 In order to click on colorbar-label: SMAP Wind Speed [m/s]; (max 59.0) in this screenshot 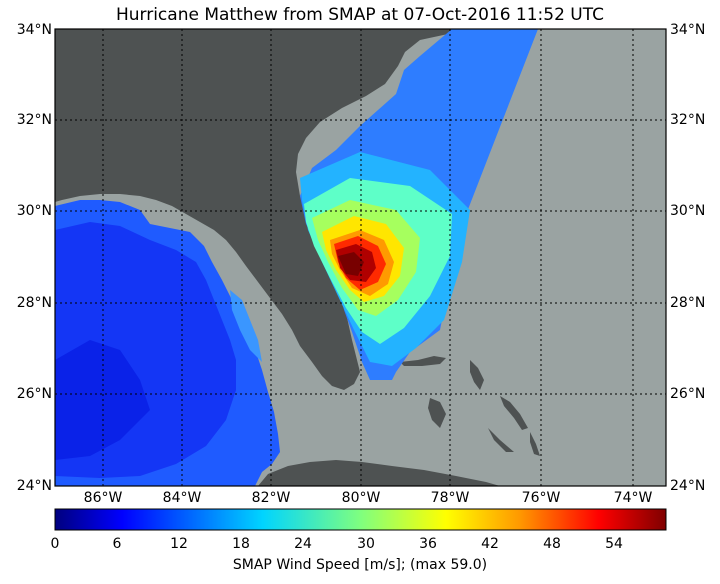, I will do `click(360, 565)`.